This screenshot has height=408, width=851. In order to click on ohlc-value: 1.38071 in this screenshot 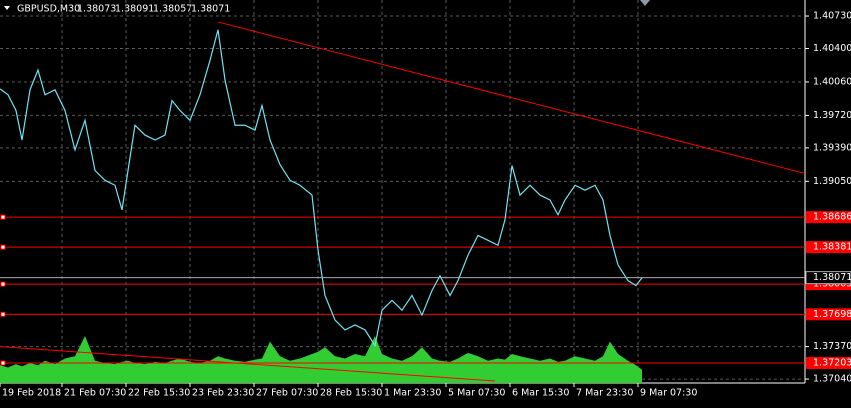, I will do `click(210, 9)`.